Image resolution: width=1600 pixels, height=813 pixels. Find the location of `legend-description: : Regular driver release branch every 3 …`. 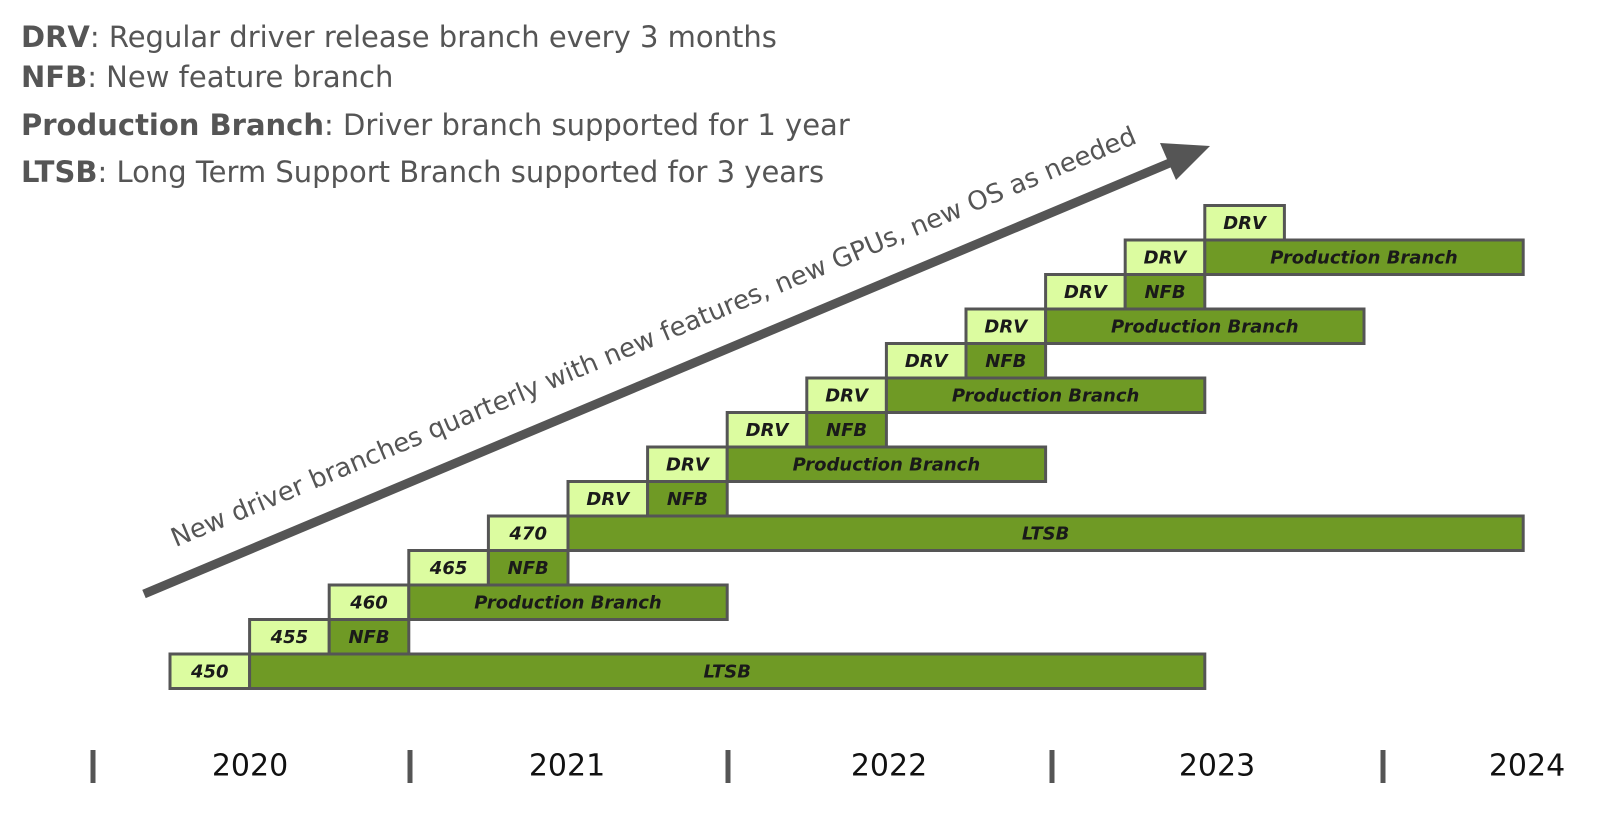

legend-description: : Regular driver release branch every 3 … is located at coordinates (433, 37).